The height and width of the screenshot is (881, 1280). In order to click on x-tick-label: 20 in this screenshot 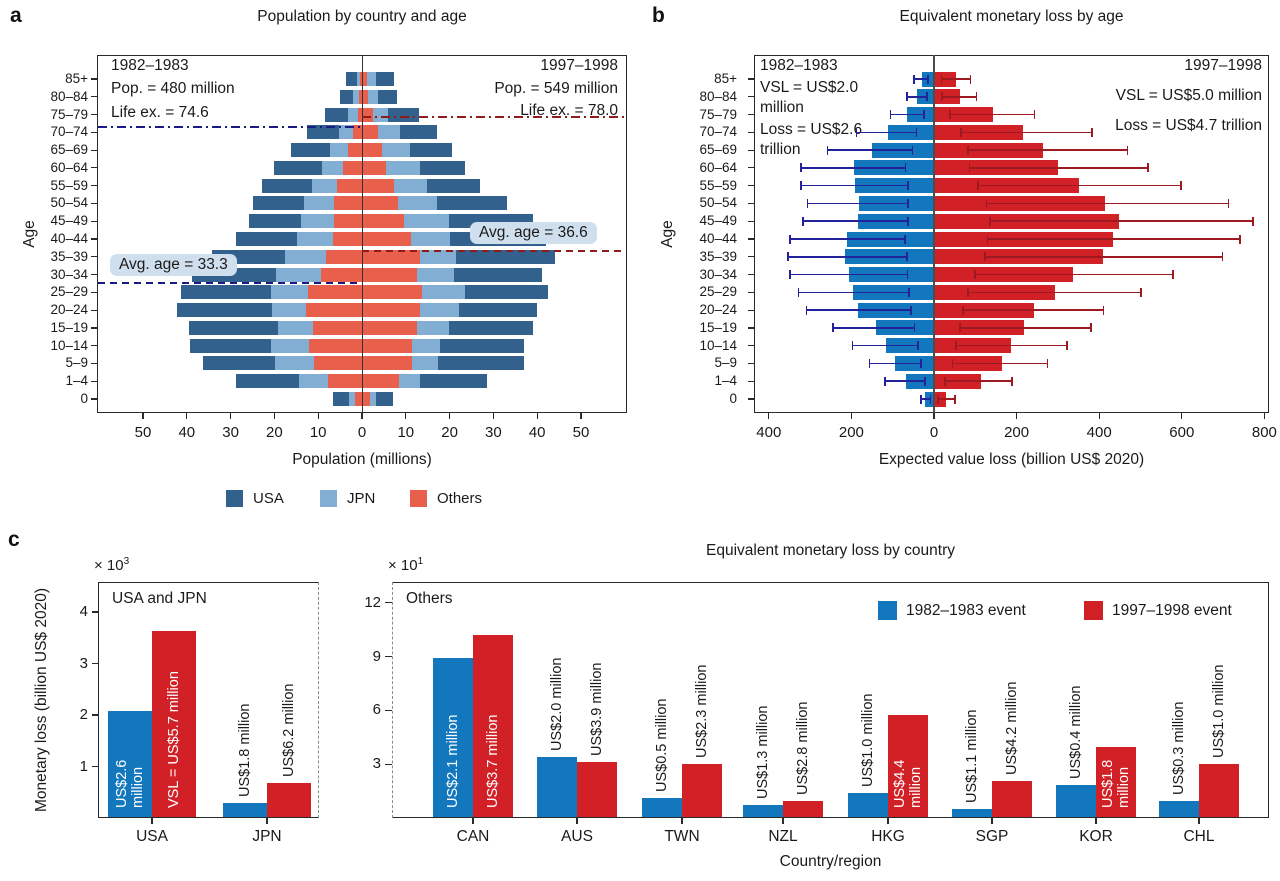, I will do `click(274, 432)`.